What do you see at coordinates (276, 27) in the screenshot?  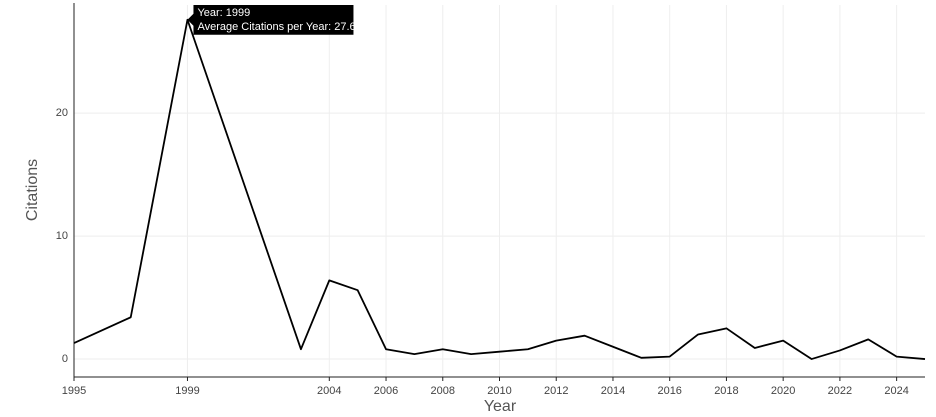 I see `tooltip-text: Average Citations per Year: 27.6` at bounding box center [276, 27].